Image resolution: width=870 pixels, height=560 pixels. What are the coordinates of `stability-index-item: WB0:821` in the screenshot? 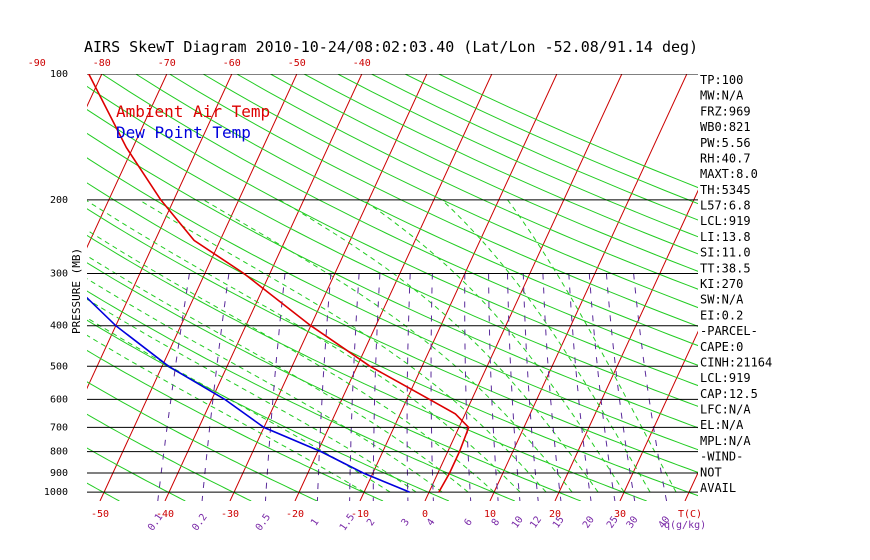 It's located at (725, 127).